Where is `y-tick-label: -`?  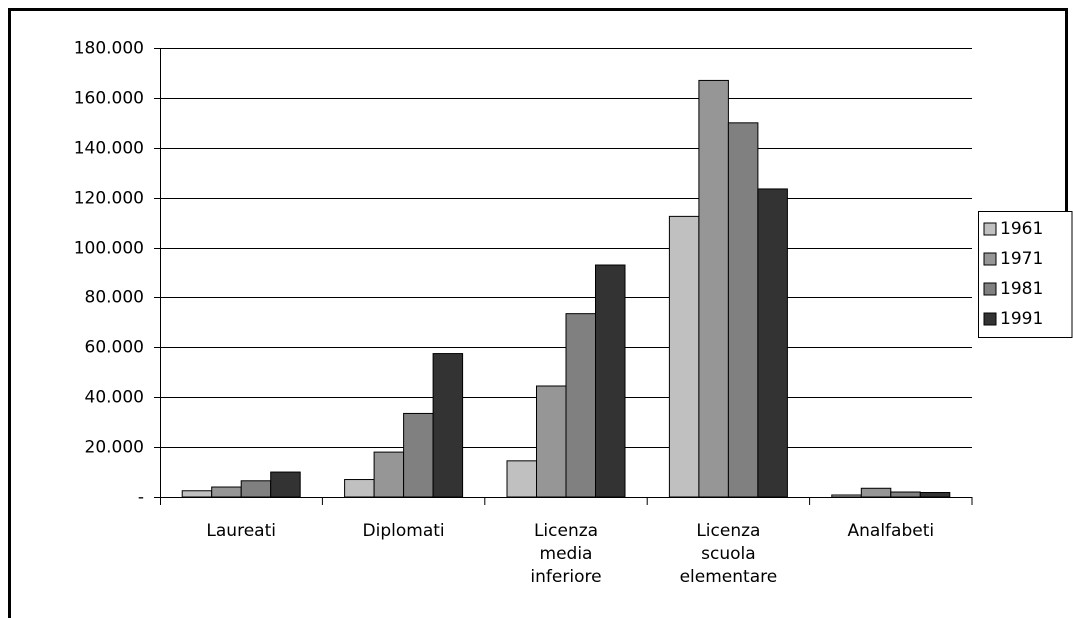 y-tick-label: - is located at coordinates (141, 498).